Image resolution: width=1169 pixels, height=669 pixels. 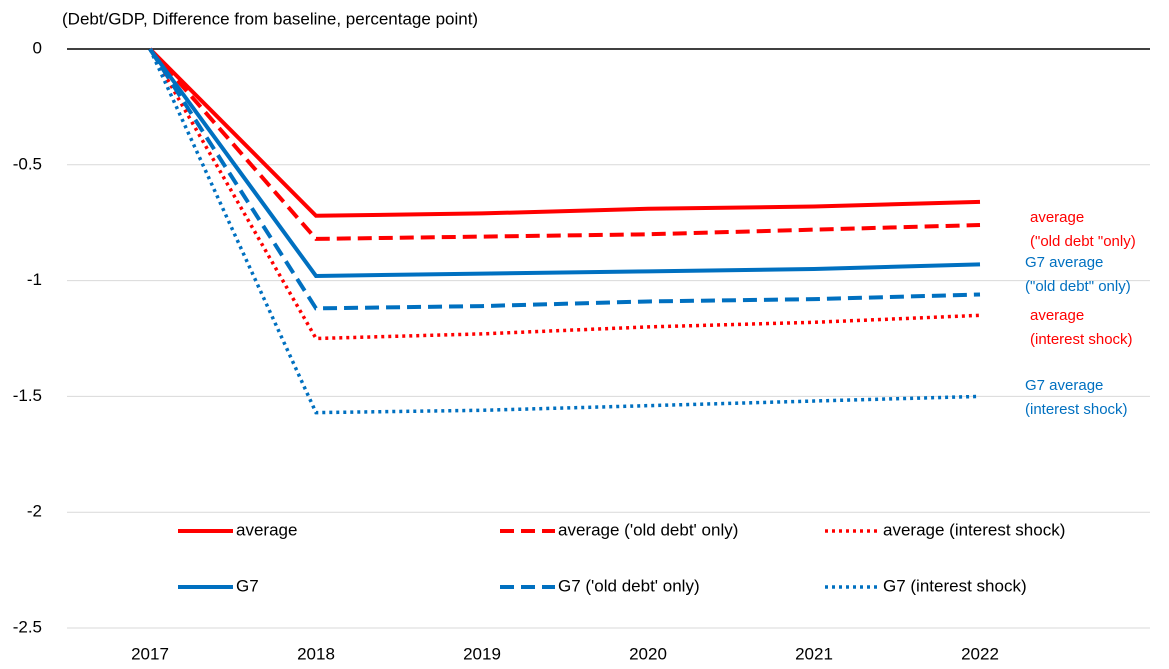 What do you see at coordinates (648, 653) in the screenshot?
I see `x-tick-label: 2020` at bounding box center [648, 653].